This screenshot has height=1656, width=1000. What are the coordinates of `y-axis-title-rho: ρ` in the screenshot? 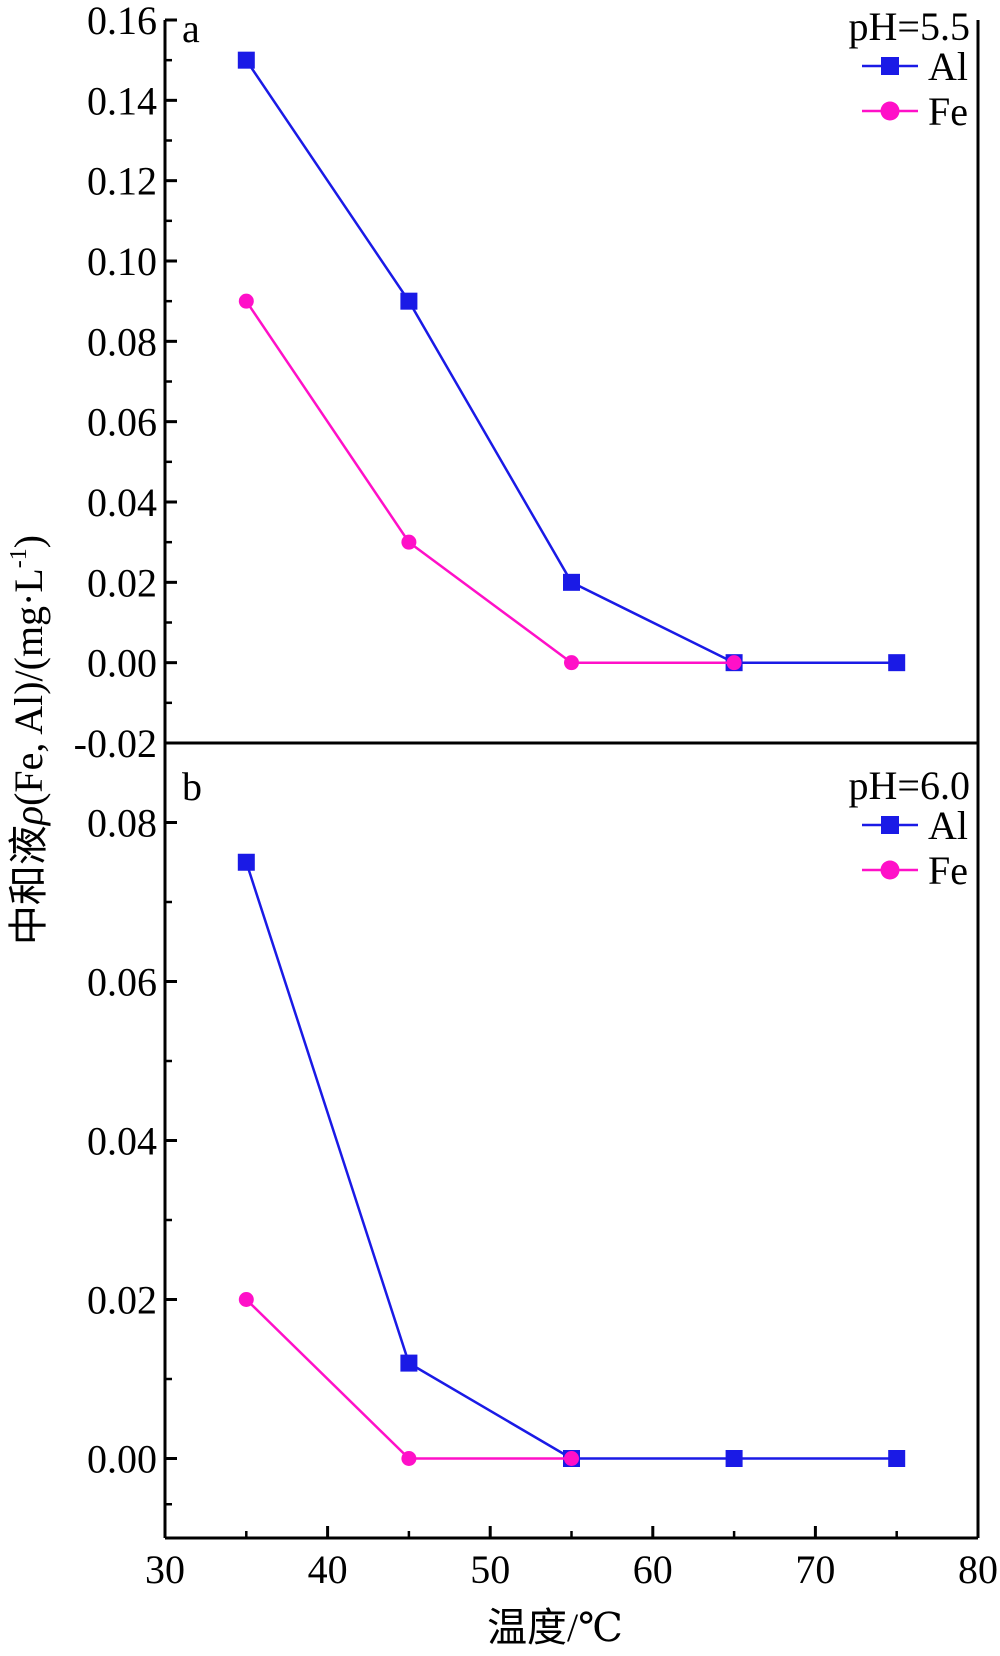 It's located at (28, 816).